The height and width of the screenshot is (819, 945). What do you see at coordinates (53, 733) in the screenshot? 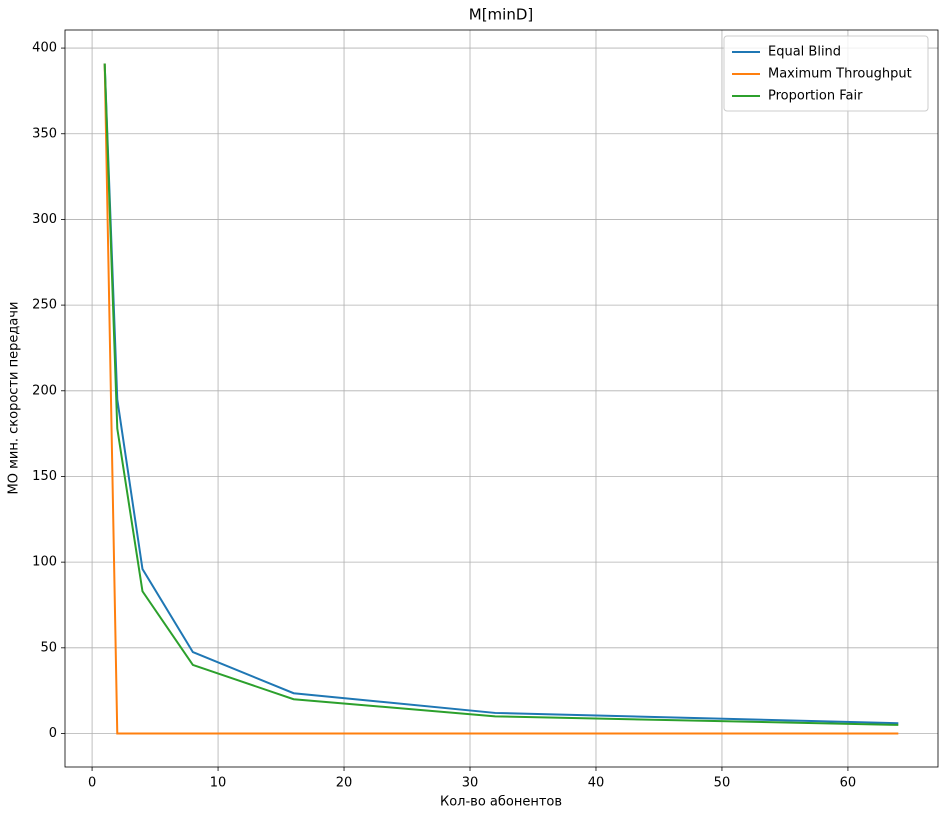
I see `y-tick-label: 0` at bounding box center [53, 733].